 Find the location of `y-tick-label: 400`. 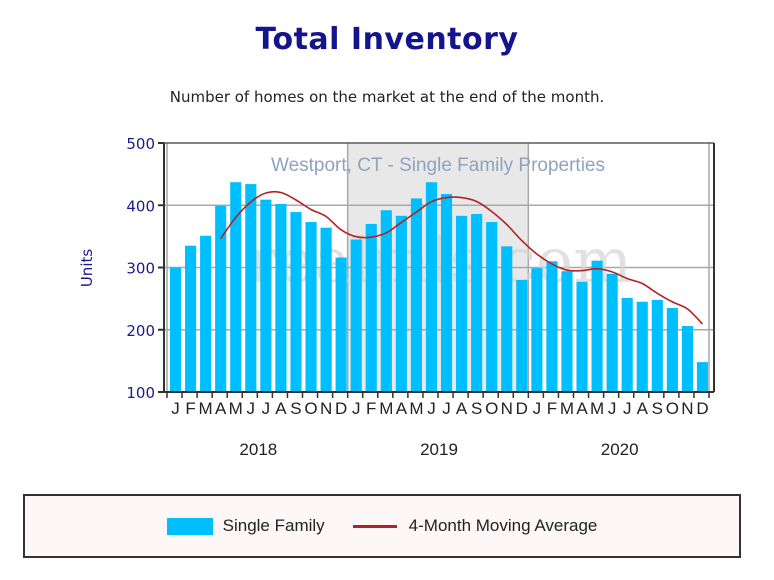

y-tick-label: 400 is located at coordinates (140, 206).